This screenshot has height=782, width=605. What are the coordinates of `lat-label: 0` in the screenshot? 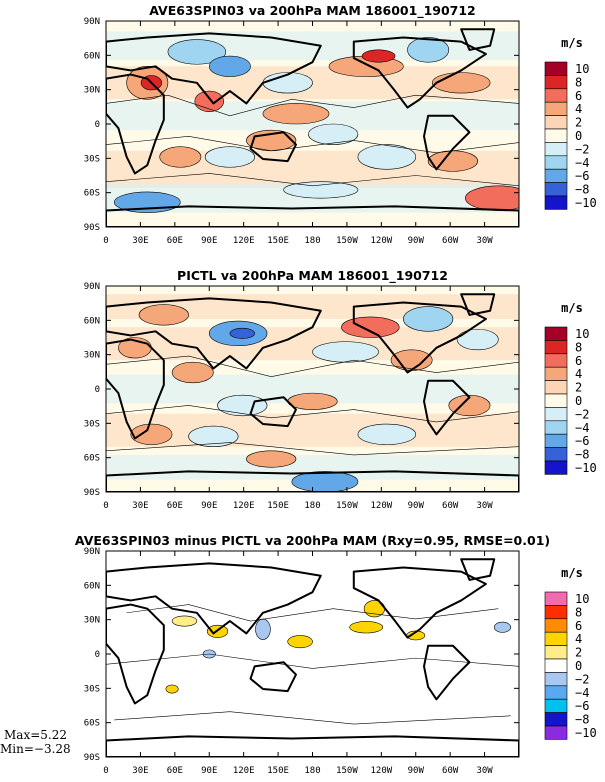 It's located at (97, 655).